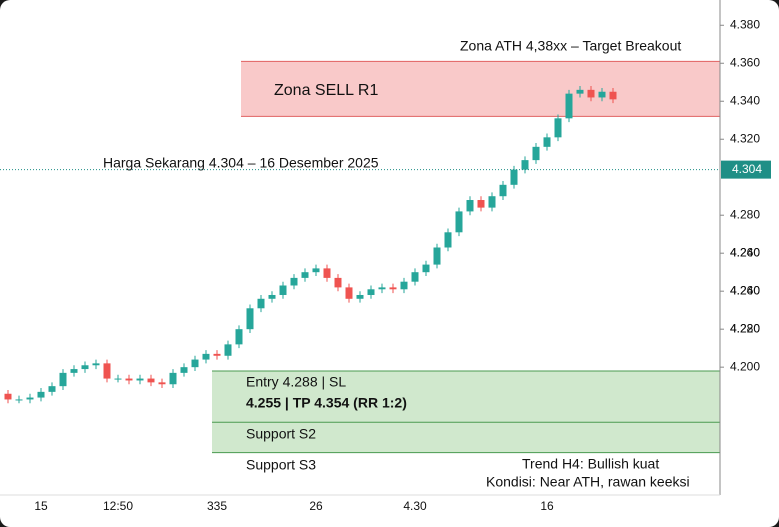 The image size is (779, 527). I want to click on sell-zone-label: Zona SELL R1, so click(326, 90).